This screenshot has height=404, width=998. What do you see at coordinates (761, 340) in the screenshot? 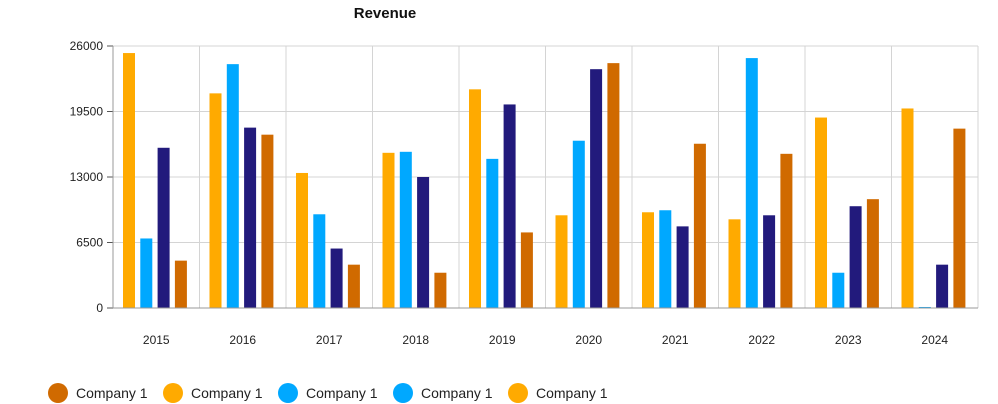
I see `x-tick-label: 2022` at bounding box center [761, 340].